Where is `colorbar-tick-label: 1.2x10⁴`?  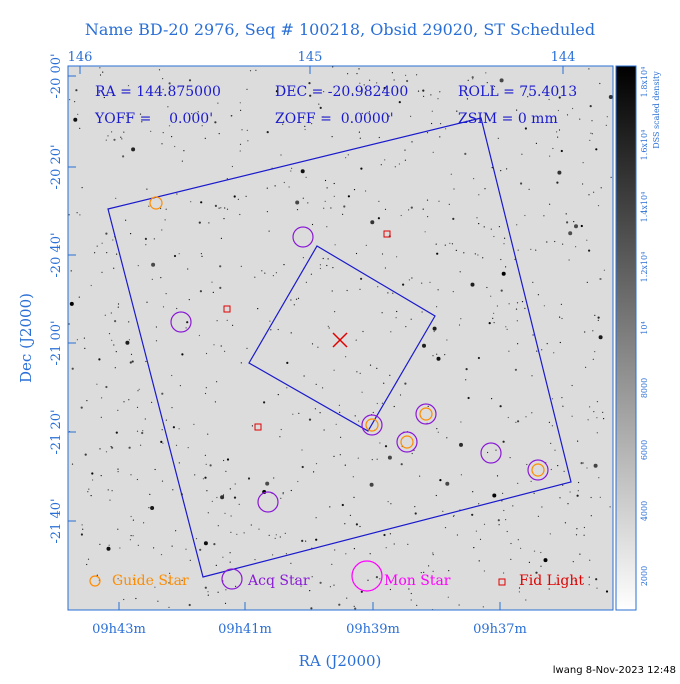
colorbar-tick-label: 1.2x10⁴ is located at coordinates (644, 267).